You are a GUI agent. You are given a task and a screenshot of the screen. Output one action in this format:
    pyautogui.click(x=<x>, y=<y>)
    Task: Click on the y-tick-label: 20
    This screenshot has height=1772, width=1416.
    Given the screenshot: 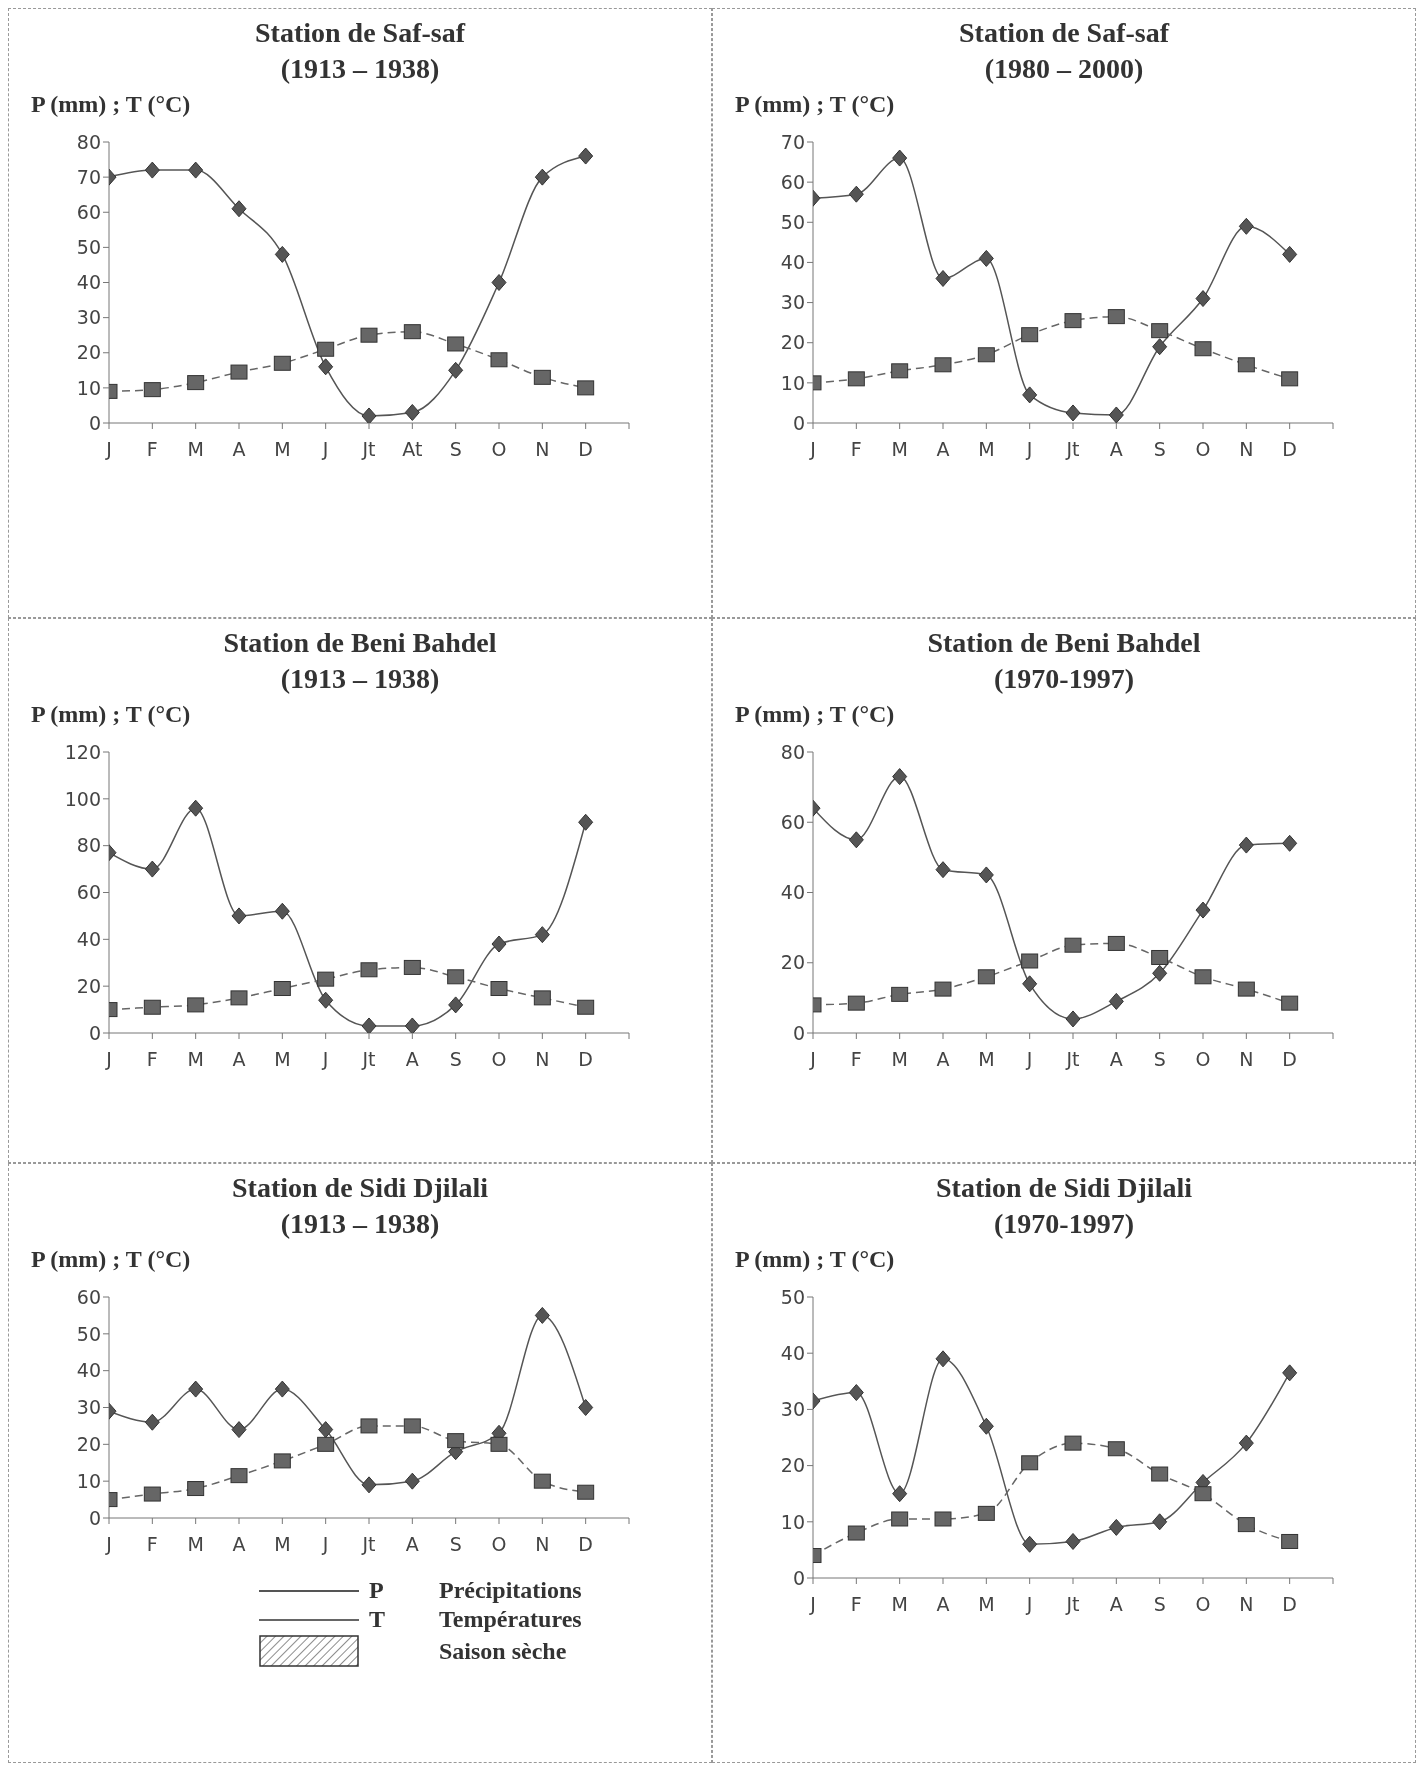 What is the action you would take?
    pyautogui.click(x=792, y=962)
    